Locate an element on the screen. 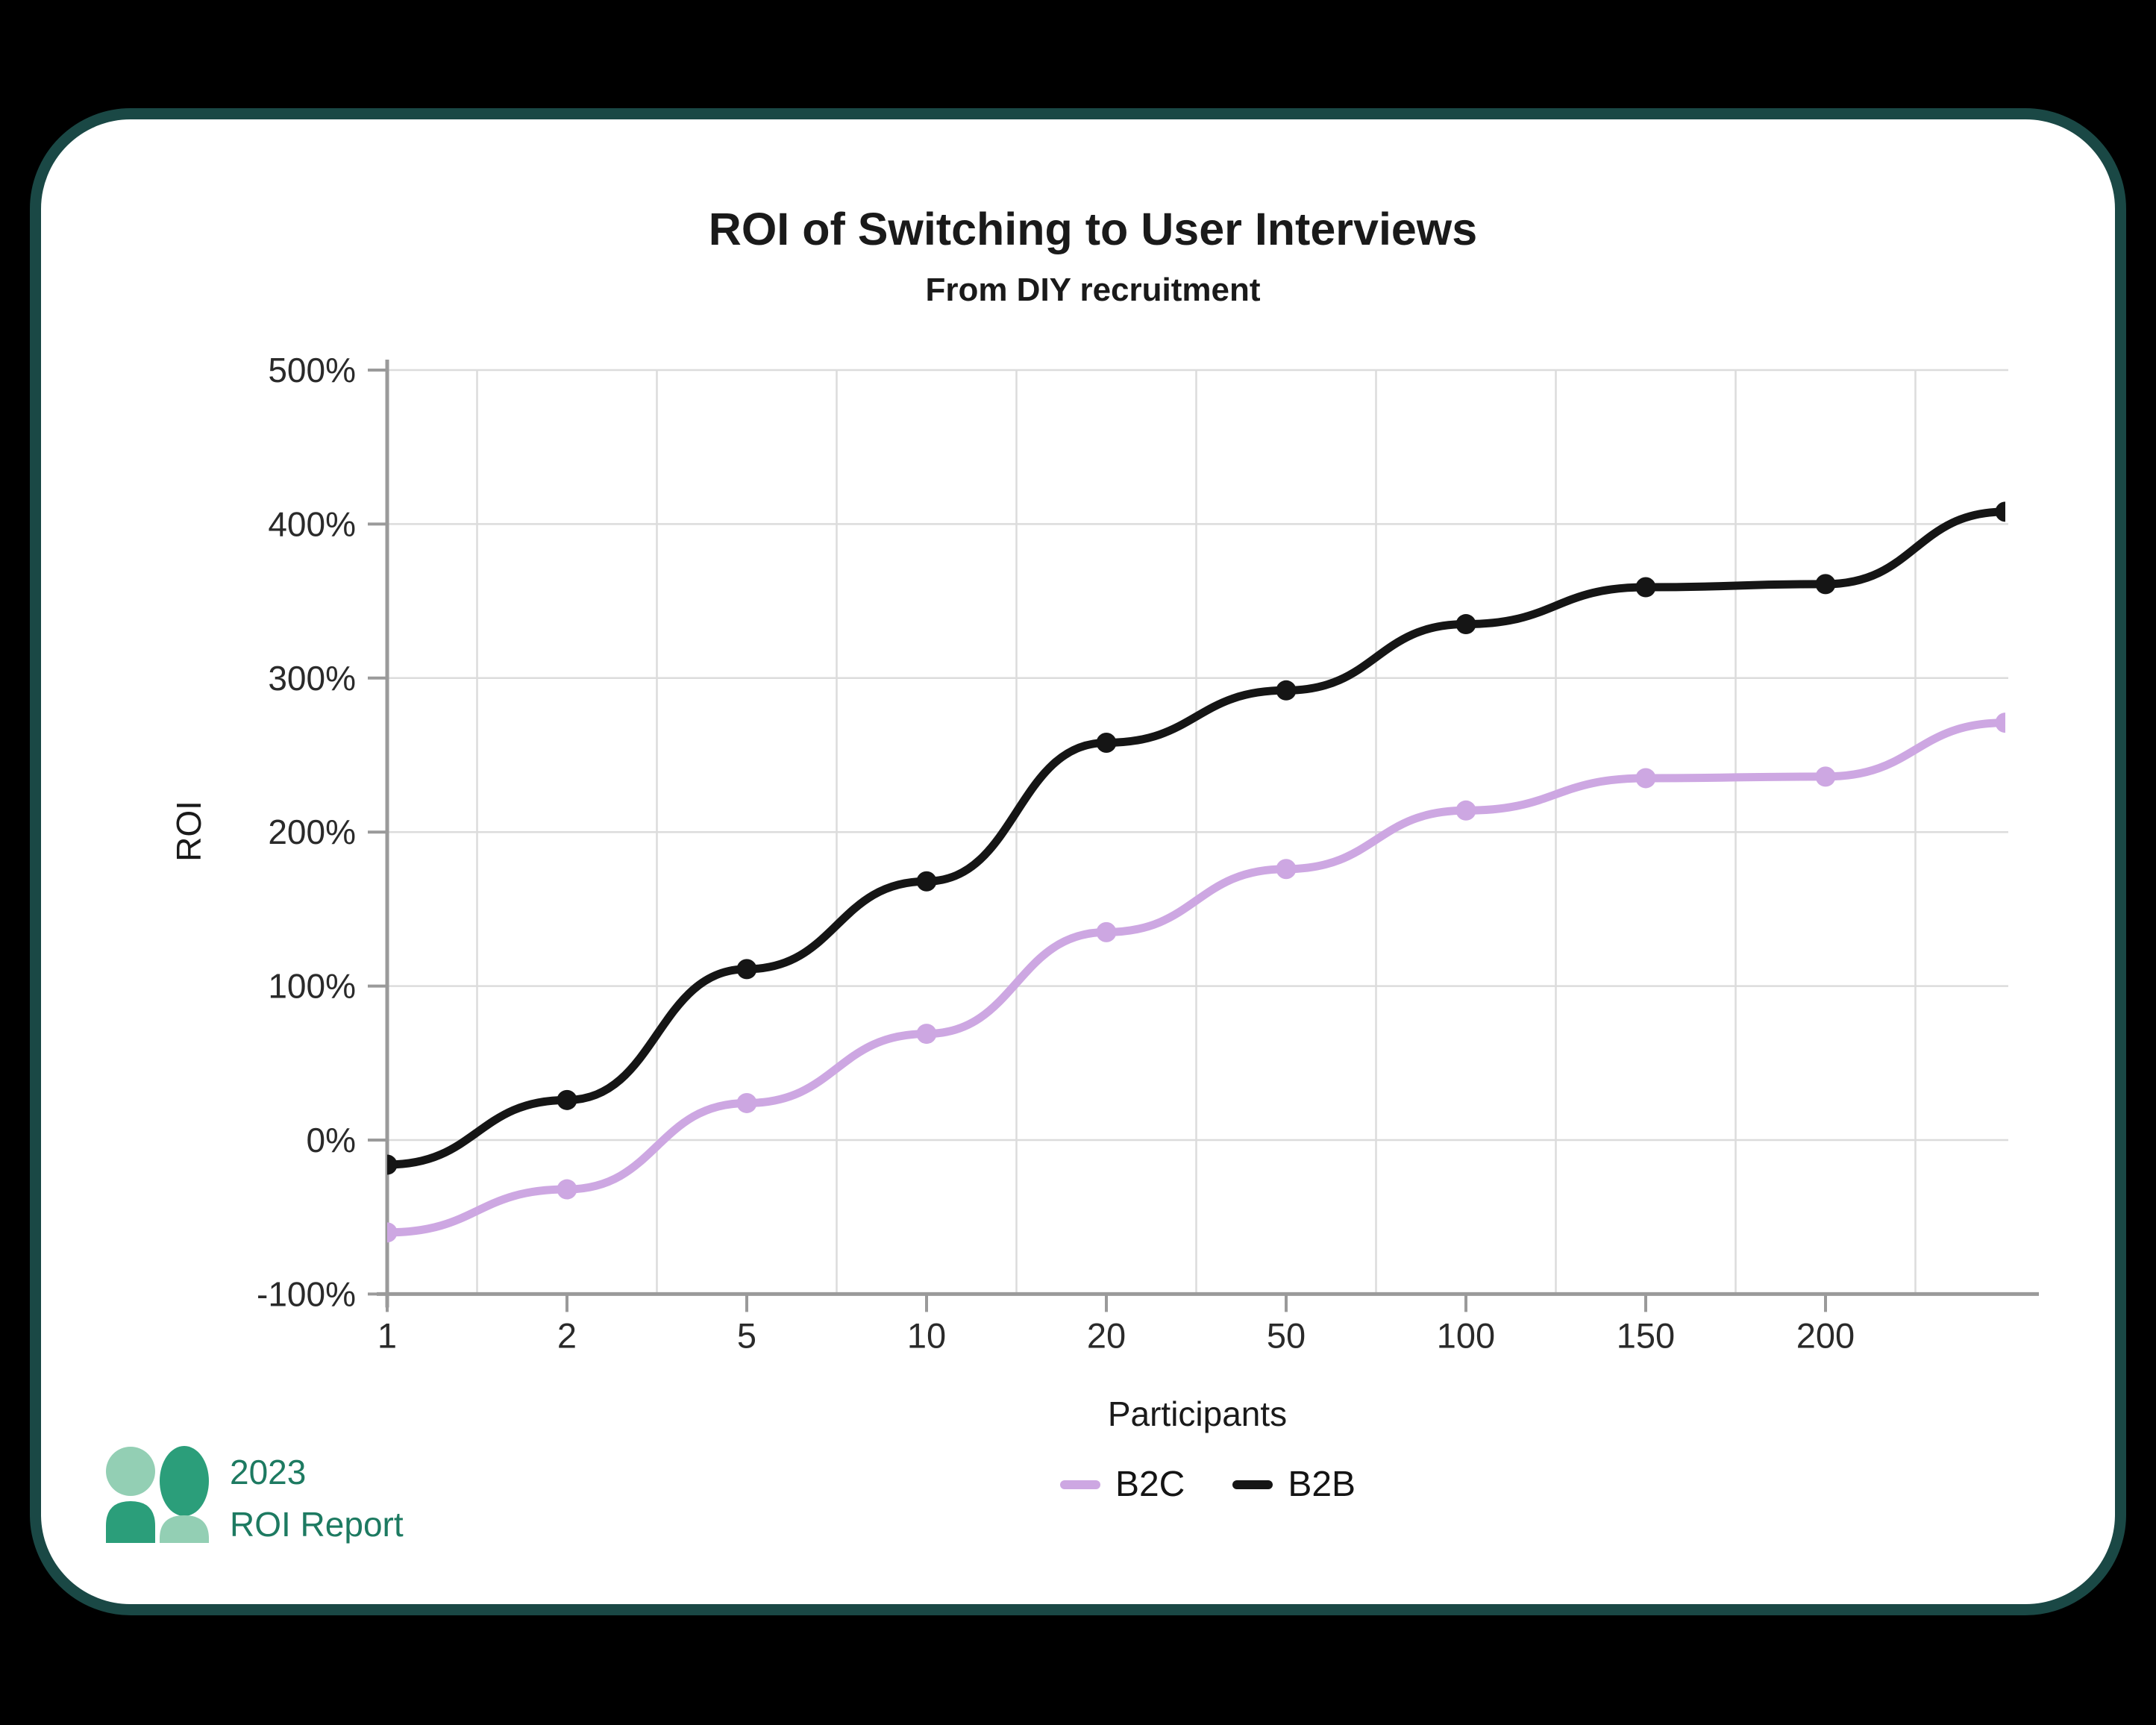  footer-report-label: 2023 ROI Report is located at coordinates (317, 1498).